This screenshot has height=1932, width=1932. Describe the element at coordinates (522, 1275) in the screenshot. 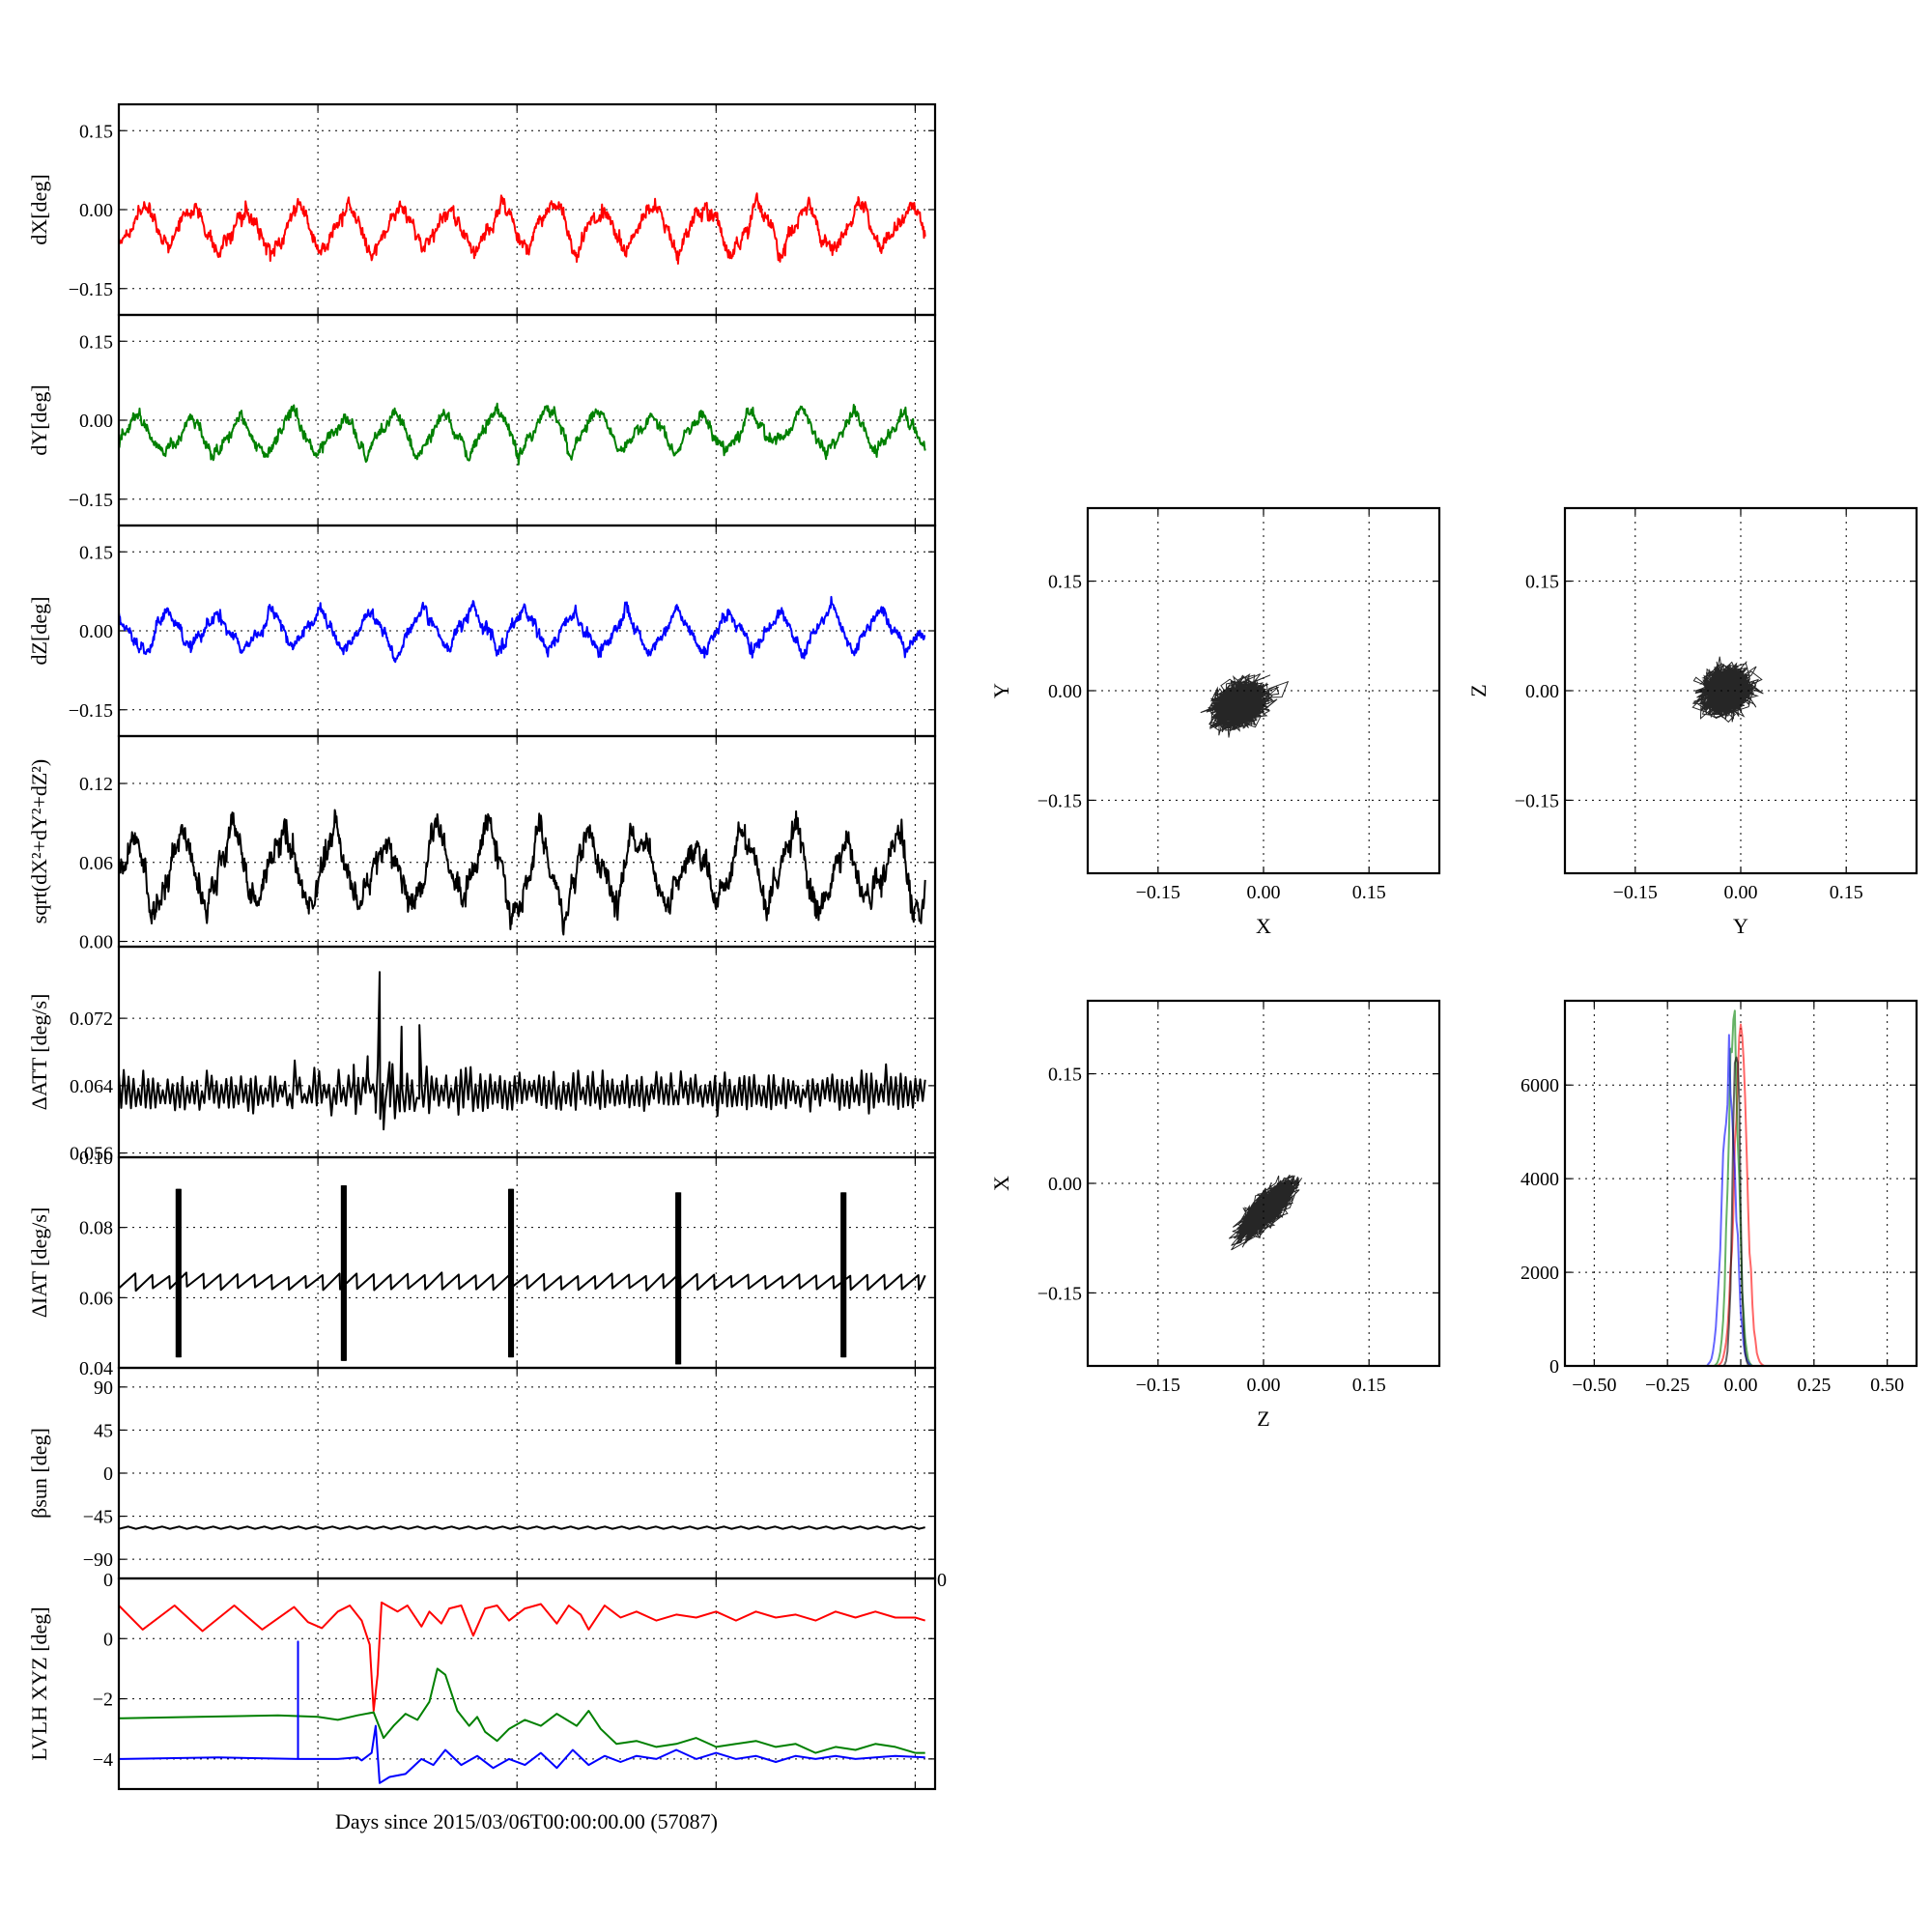

I see `diat-plot-area` at that location.